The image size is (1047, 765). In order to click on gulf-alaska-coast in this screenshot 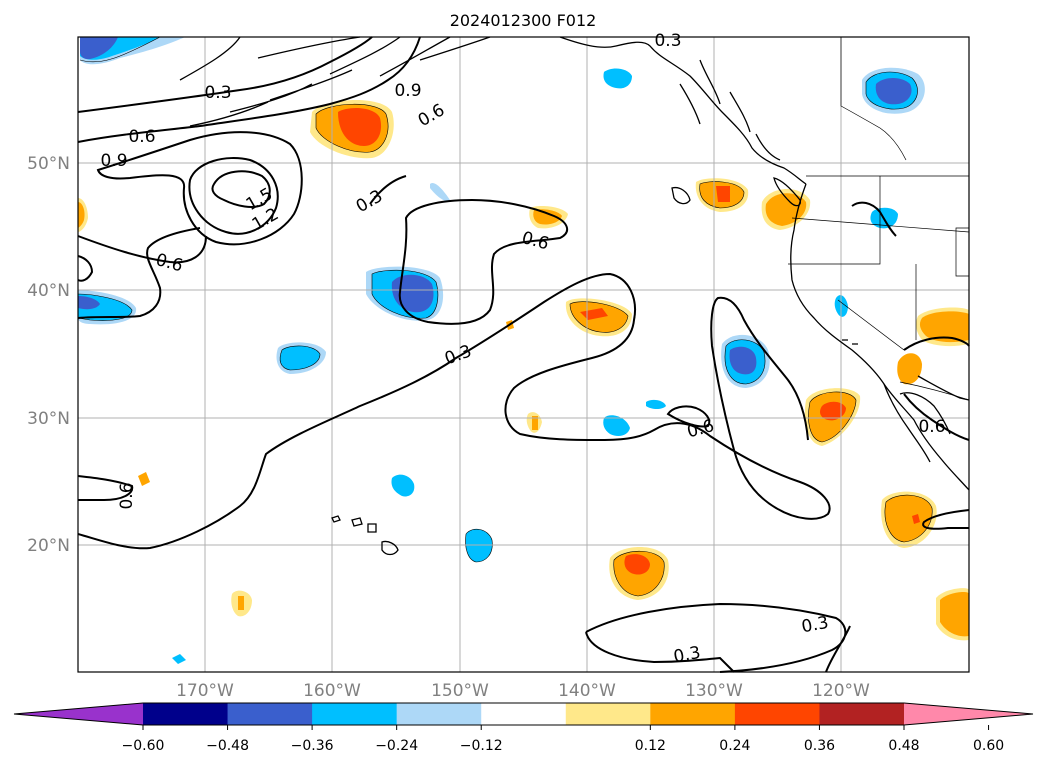, I will do `click(683, 110)`.